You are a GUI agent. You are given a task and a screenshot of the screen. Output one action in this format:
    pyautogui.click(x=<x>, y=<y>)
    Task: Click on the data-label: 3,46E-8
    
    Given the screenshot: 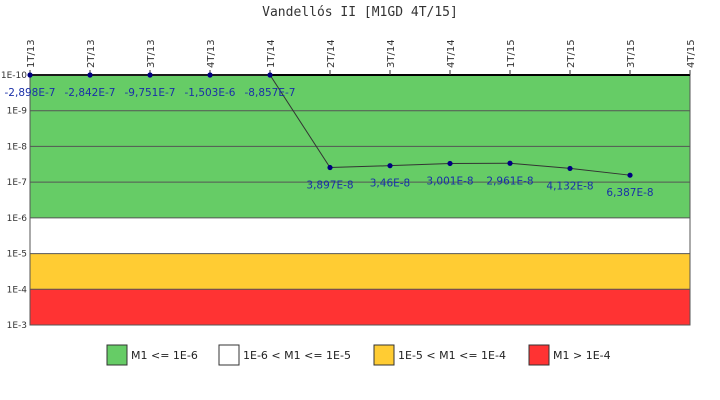 What is the action you would take?
    pyautogui.click(x=390, y=184)
    